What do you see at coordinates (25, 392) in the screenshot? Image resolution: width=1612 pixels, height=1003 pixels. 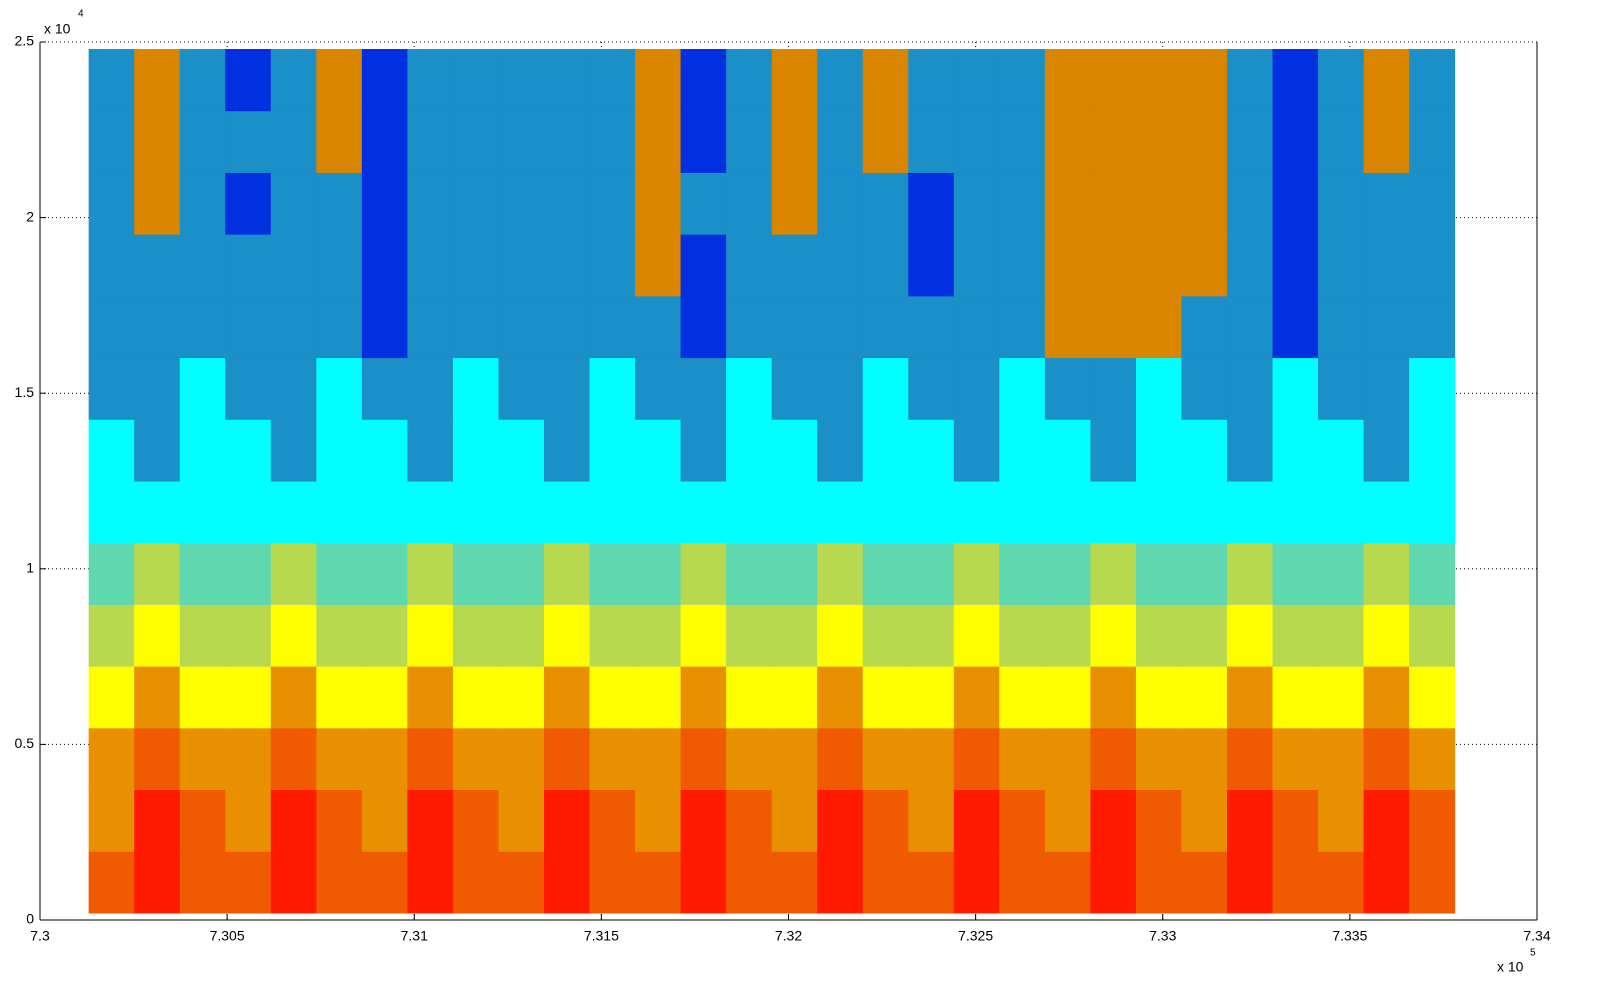 I see `y-tick-label: 1.5` at bounding box center [25, 392].